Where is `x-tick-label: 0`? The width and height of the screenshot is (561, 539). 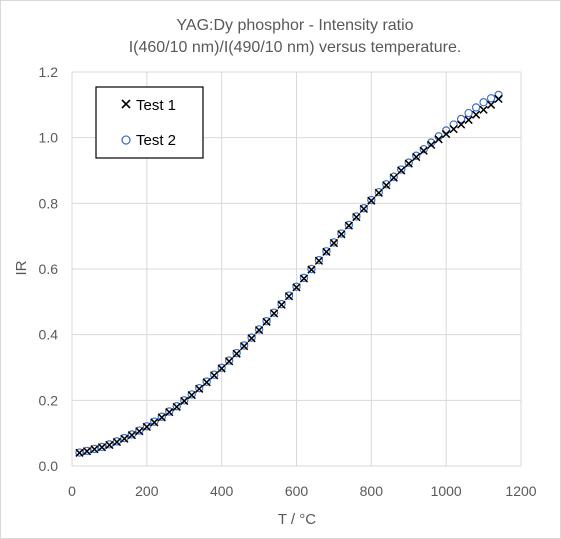
x-tick-label: 0 is located at coordinates (72, 491).